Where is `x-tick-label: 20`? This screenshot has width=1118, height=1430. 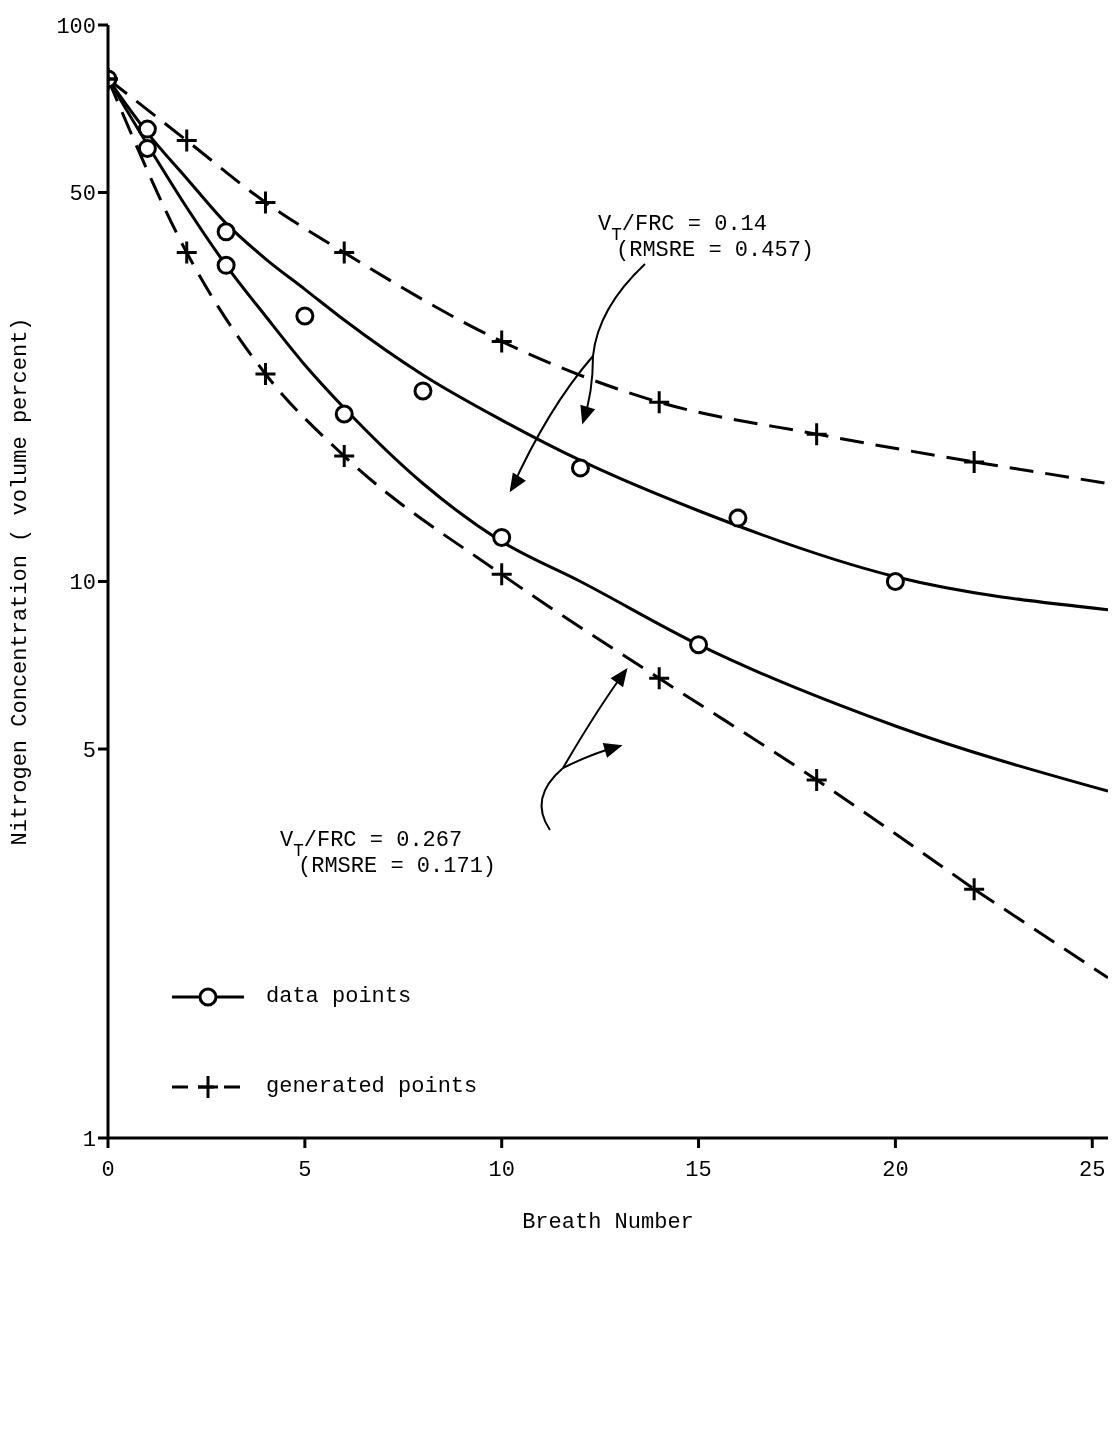 x-tick-label: 20 is located at coordinates (895, 1170).